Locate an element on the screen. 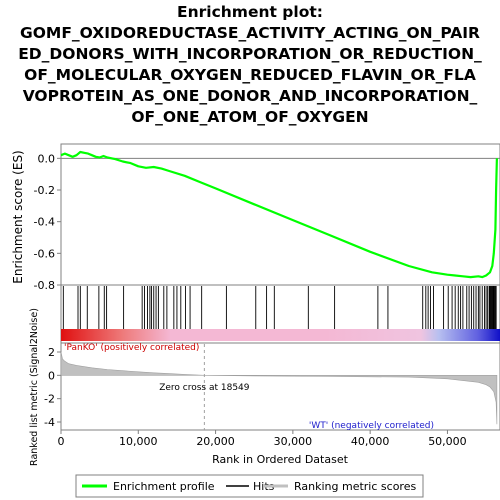  title-line-1: Enrichment plot: is located at coordinates (250, 12).